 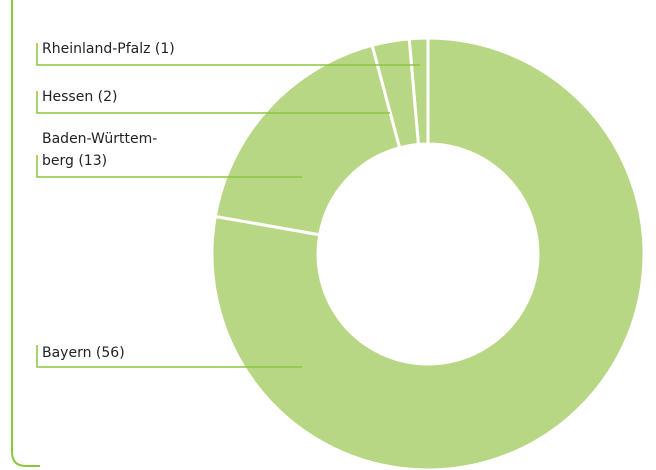 What do you see at coordinates (100, 150) in the screenshot?
I see `slice-label: Baden-Württem- berg (13)` at bounding box center [100, 150].